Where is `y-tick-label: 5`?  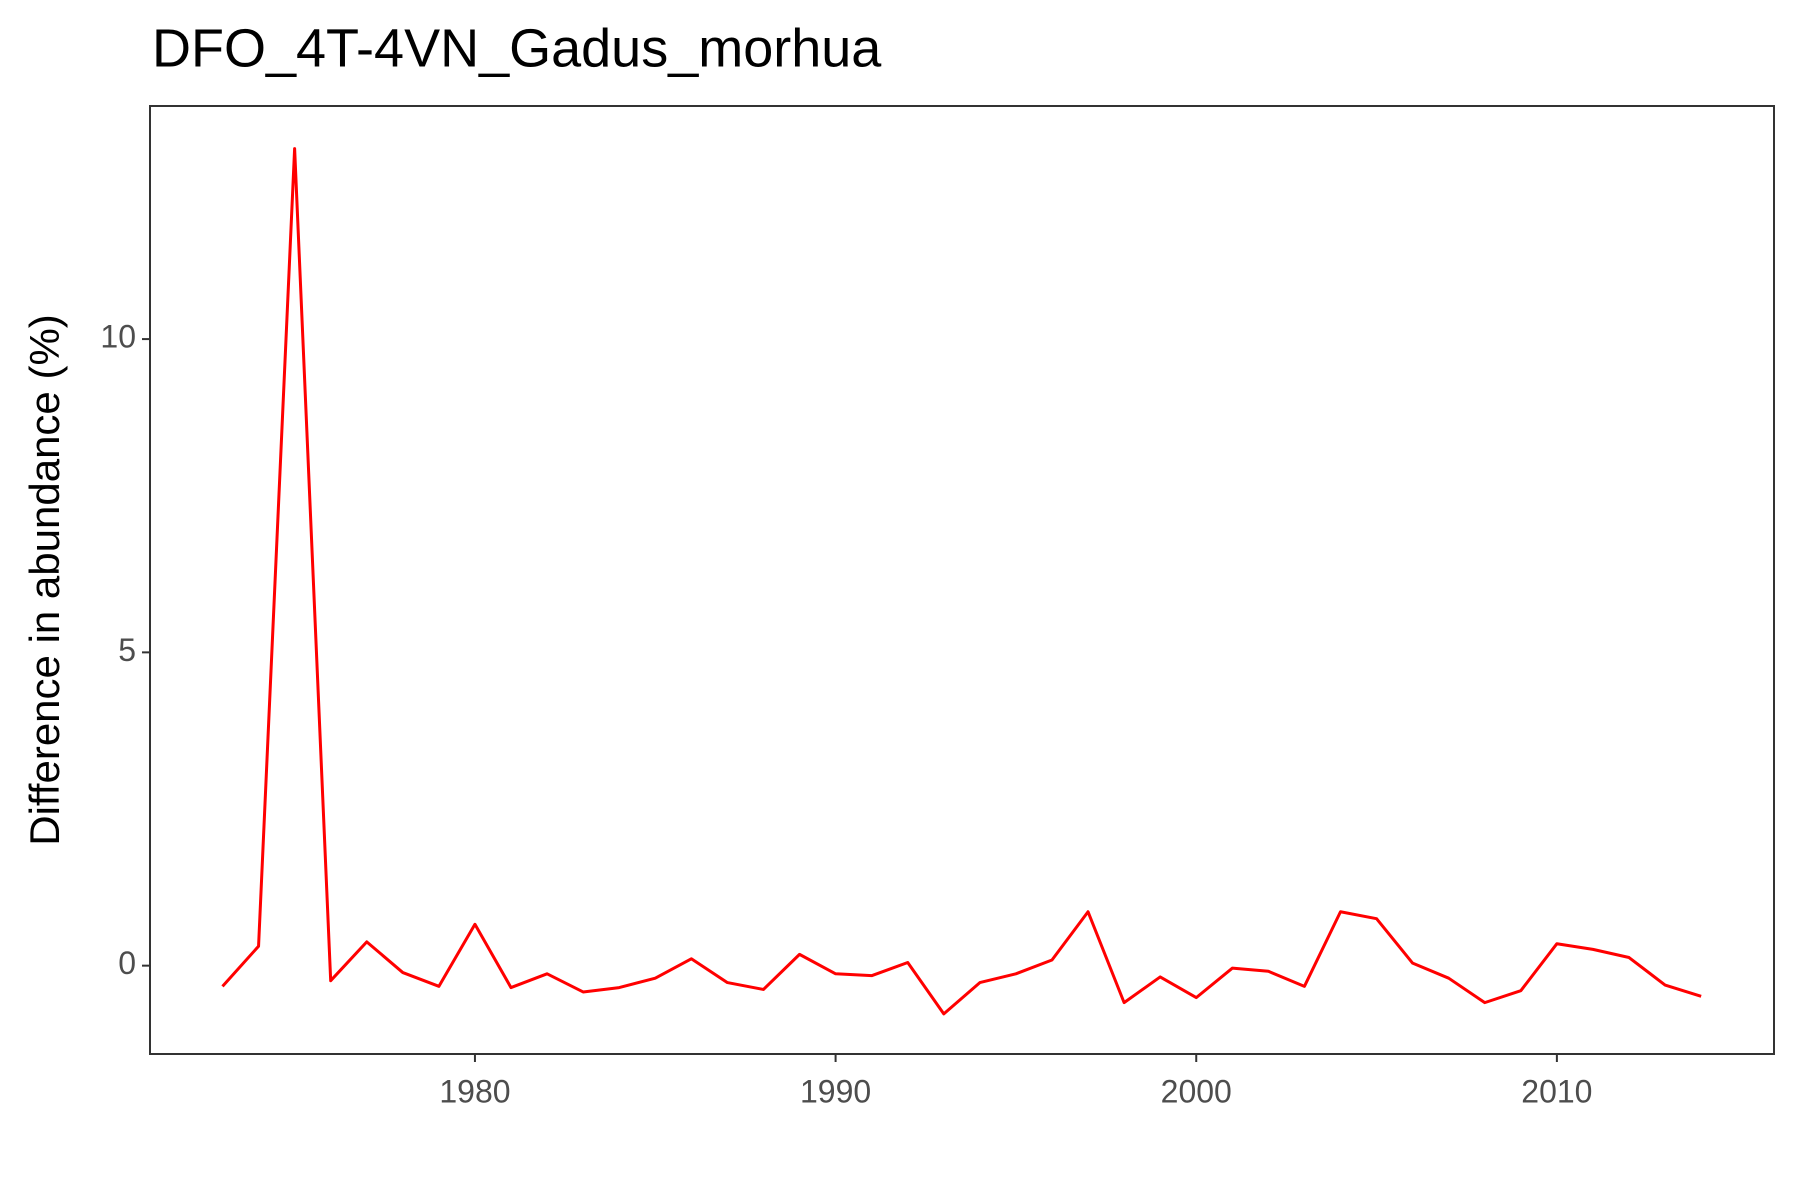 y-tick-label: 5 is located at coordinates (127, 650).